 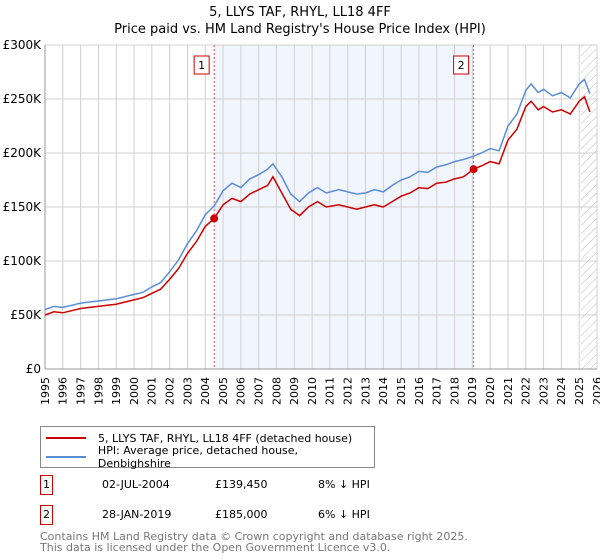 I want to click on x-tick-label: 2017, so click(x=437, y=391).